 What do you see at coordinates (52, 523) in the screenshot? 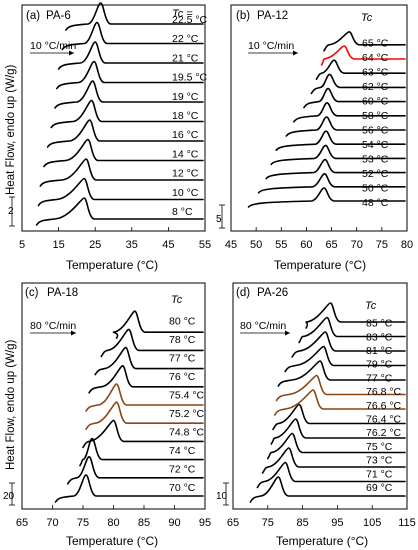
I see `x-tick-label: 70` at bounding box center [52, 523].